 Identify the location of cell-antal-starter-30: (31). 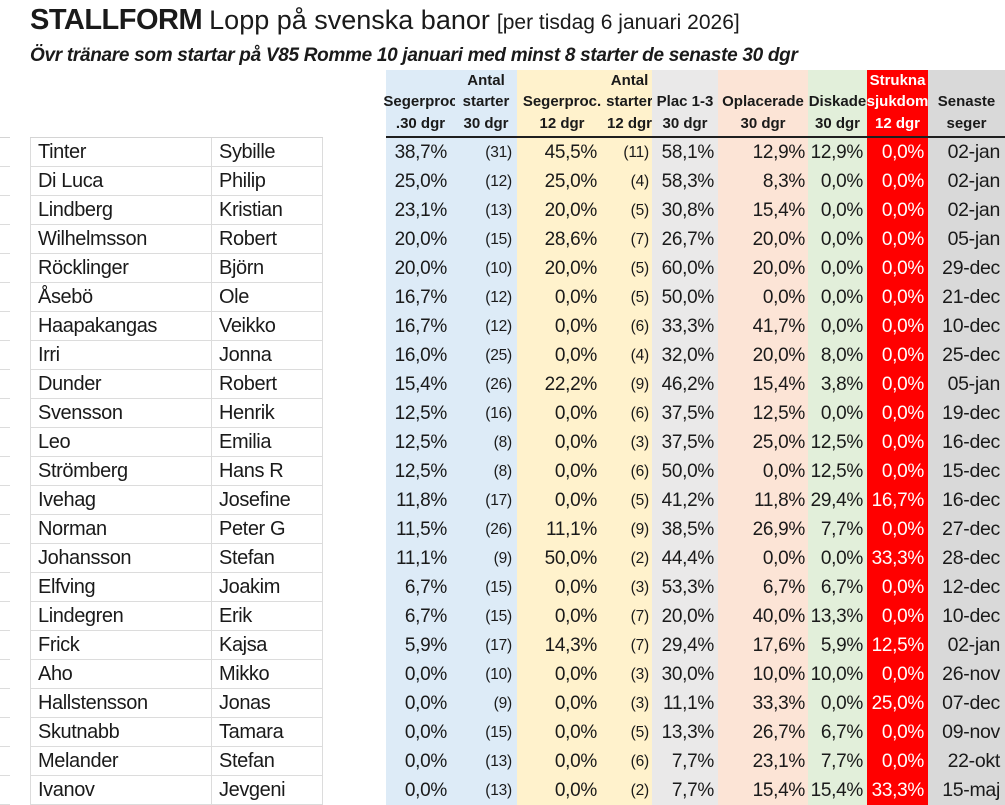
(486, 152).